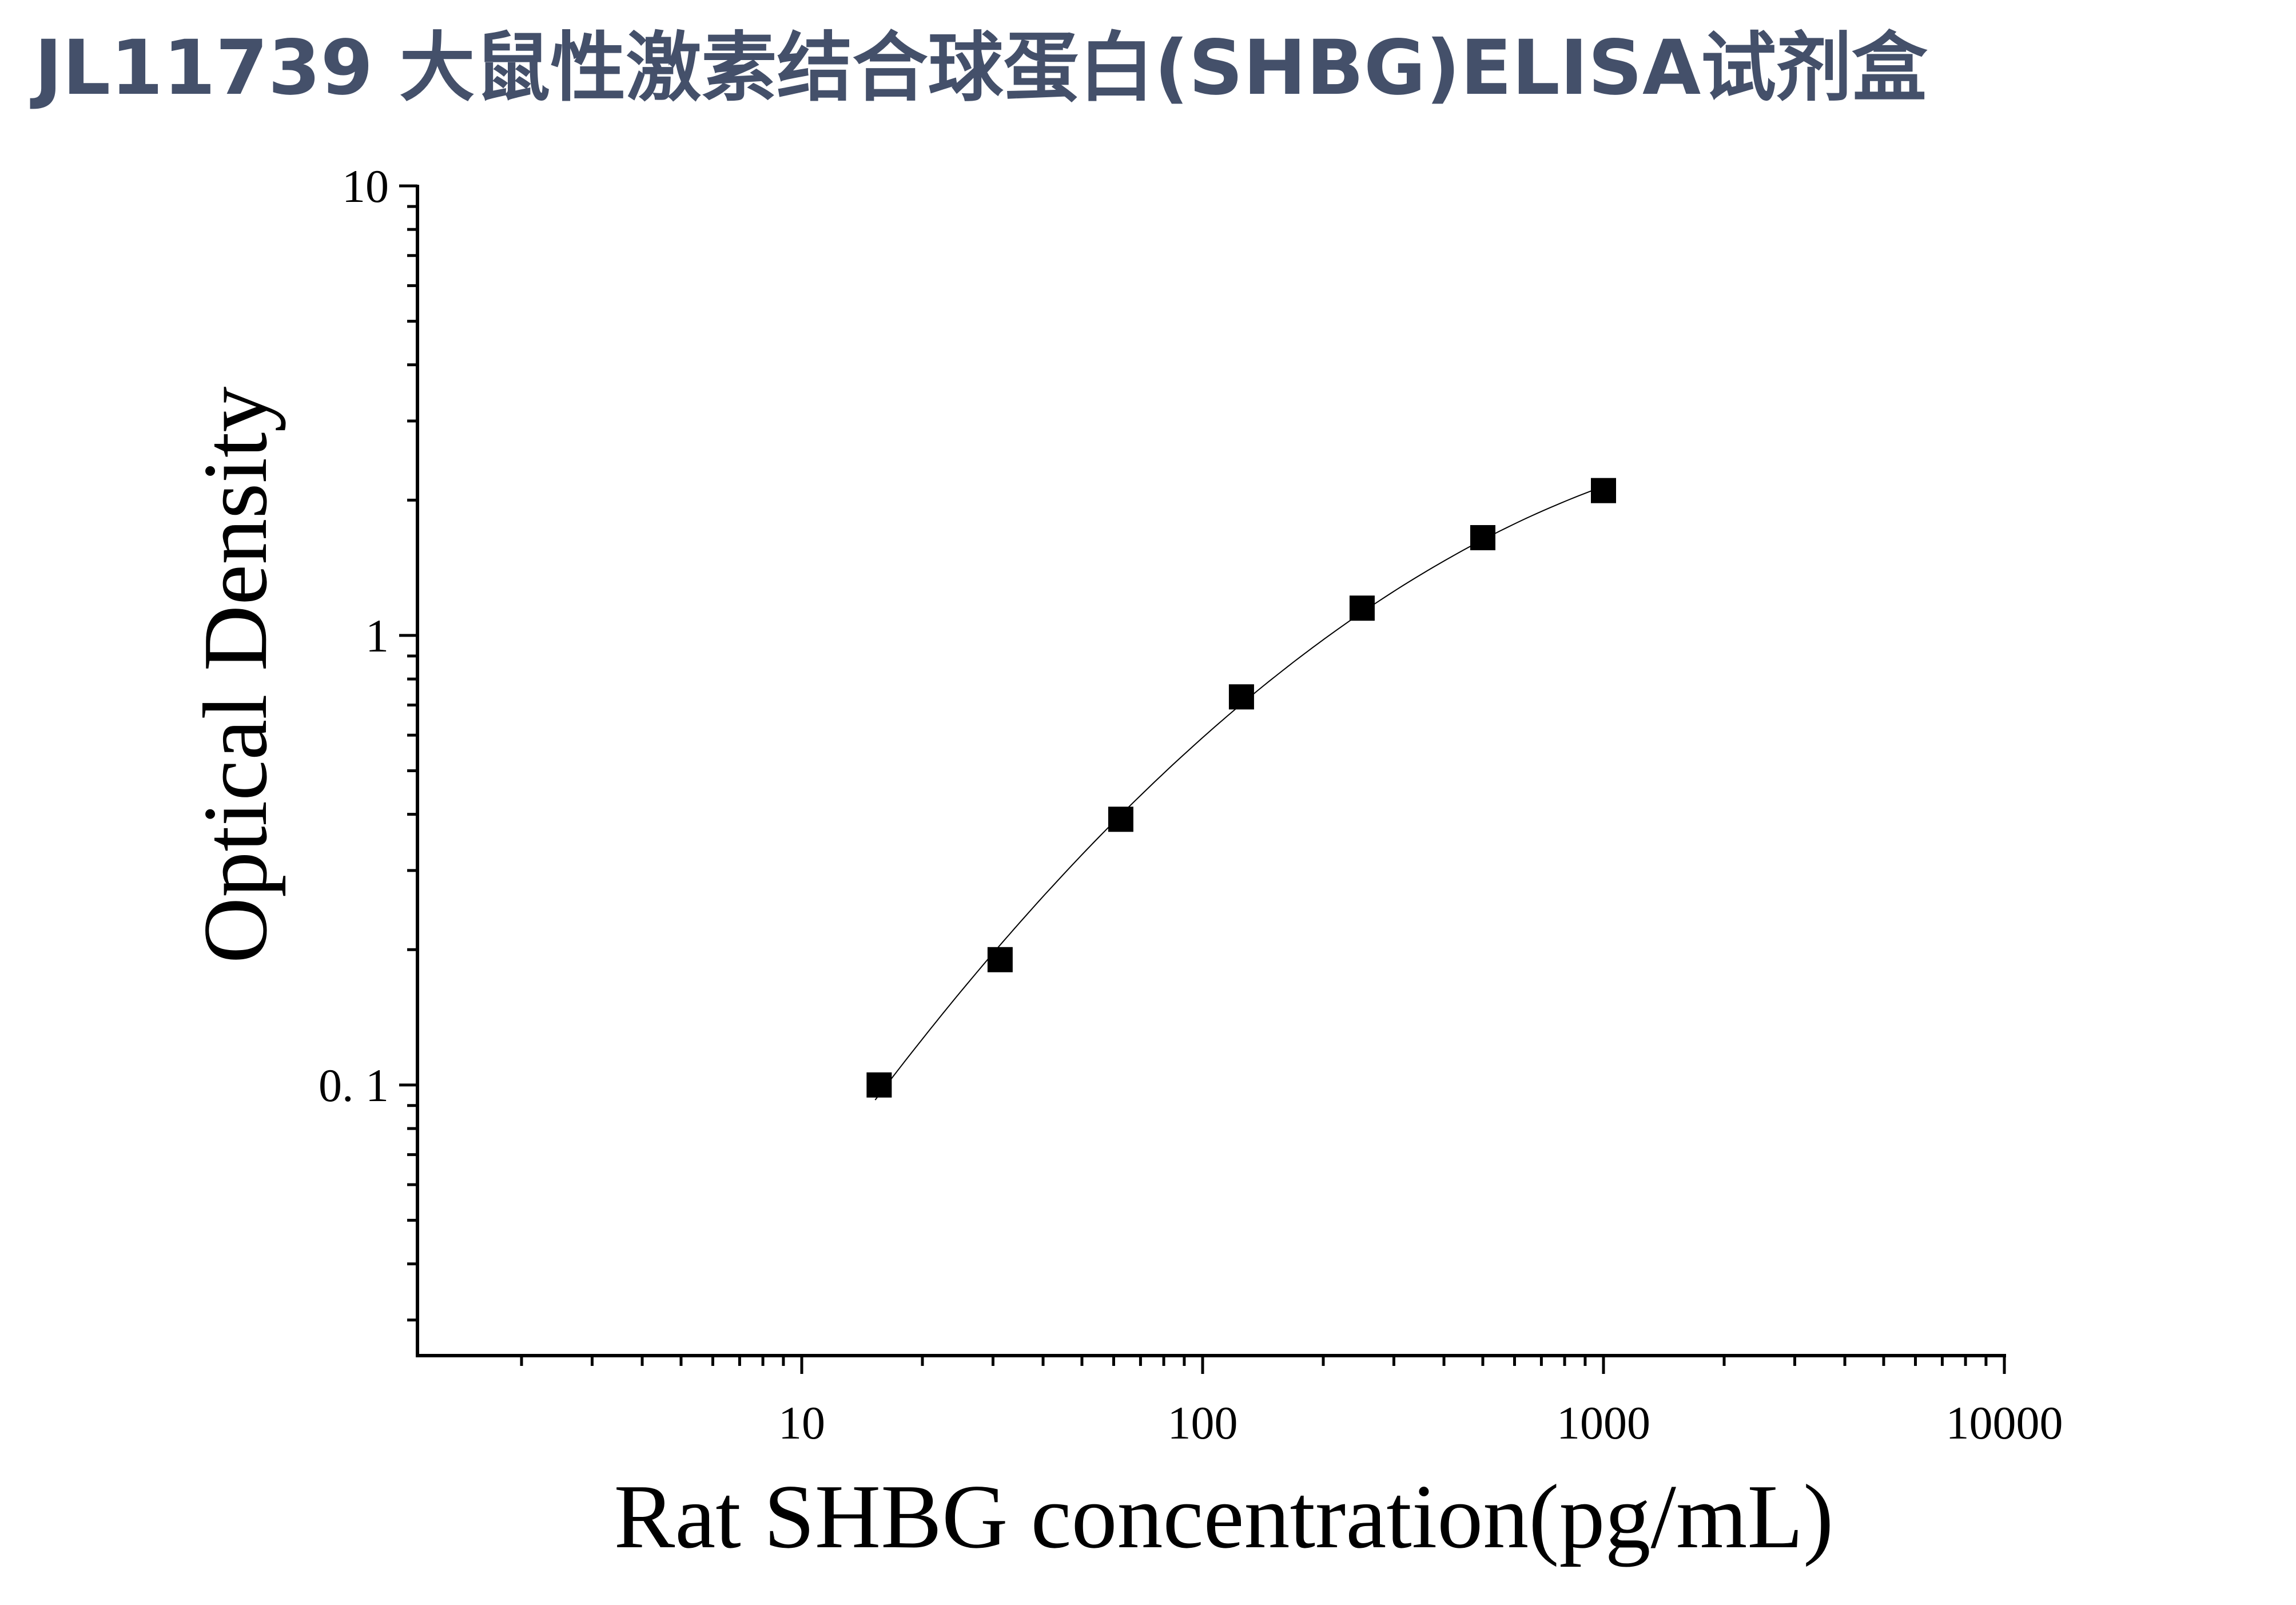  What do you see at coordinates (981, 68) in the screenshot?
I see `page-title: JL11739 大鼠性激素结合球蛋白(SHBG)ELISA试剂盒` at bounding box center [981, 68].